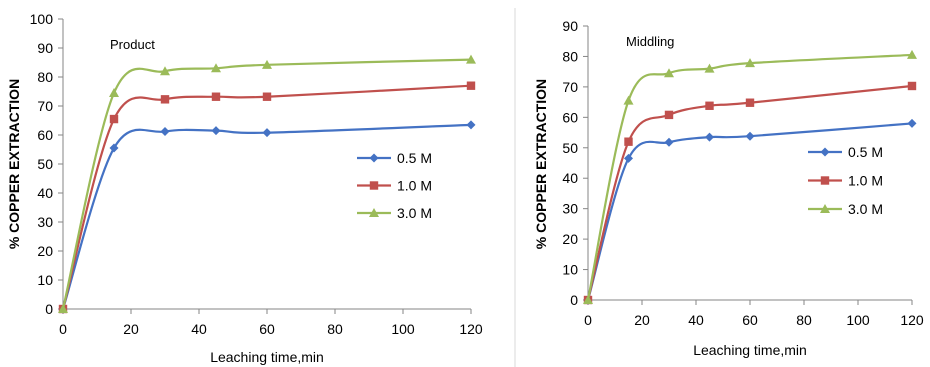  I want to click on chart-annotation: Middling, so click(650, 41).